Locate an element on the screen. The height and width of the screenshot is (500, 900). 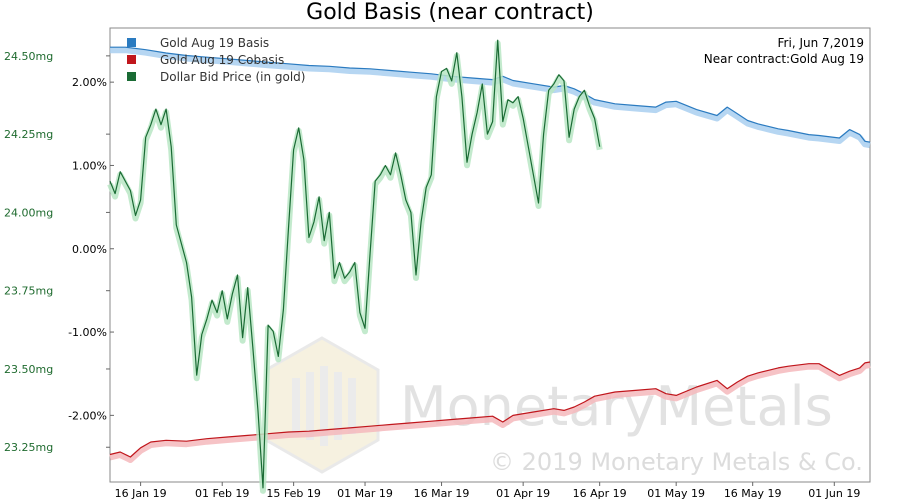
annotation-contract: Near contract:Gold Aug 19 is located at coordinates (784, 59).